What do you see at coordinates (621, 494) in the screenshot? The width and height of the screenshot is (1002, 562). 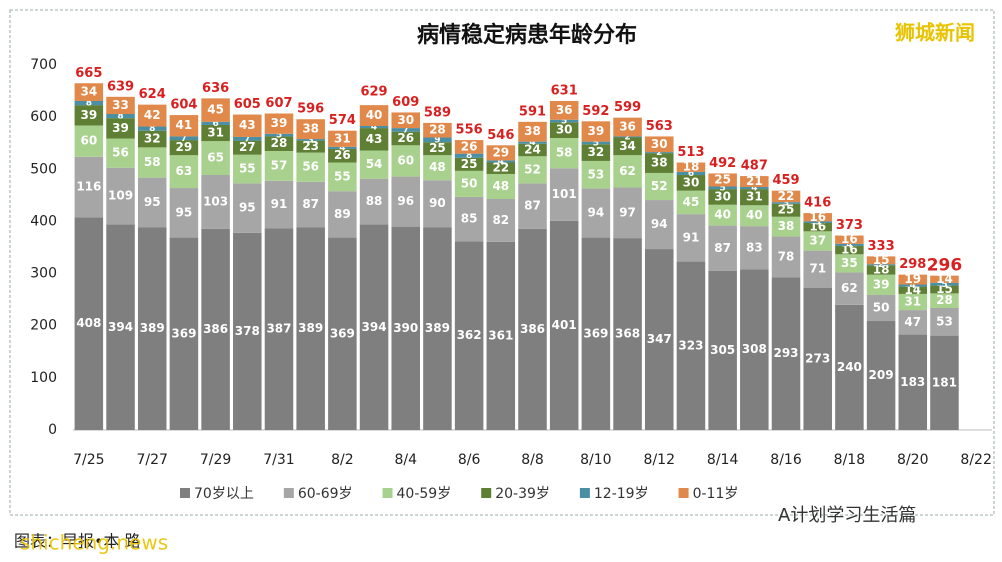 I see `legend-label: 12-19岁` at bounding box center [621, 494].